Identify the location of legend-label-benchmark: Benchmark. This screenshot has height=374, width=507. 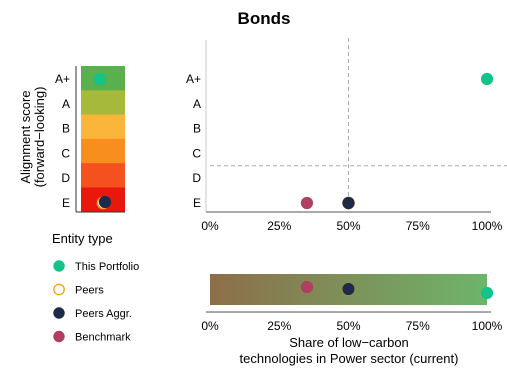
(103, 338).